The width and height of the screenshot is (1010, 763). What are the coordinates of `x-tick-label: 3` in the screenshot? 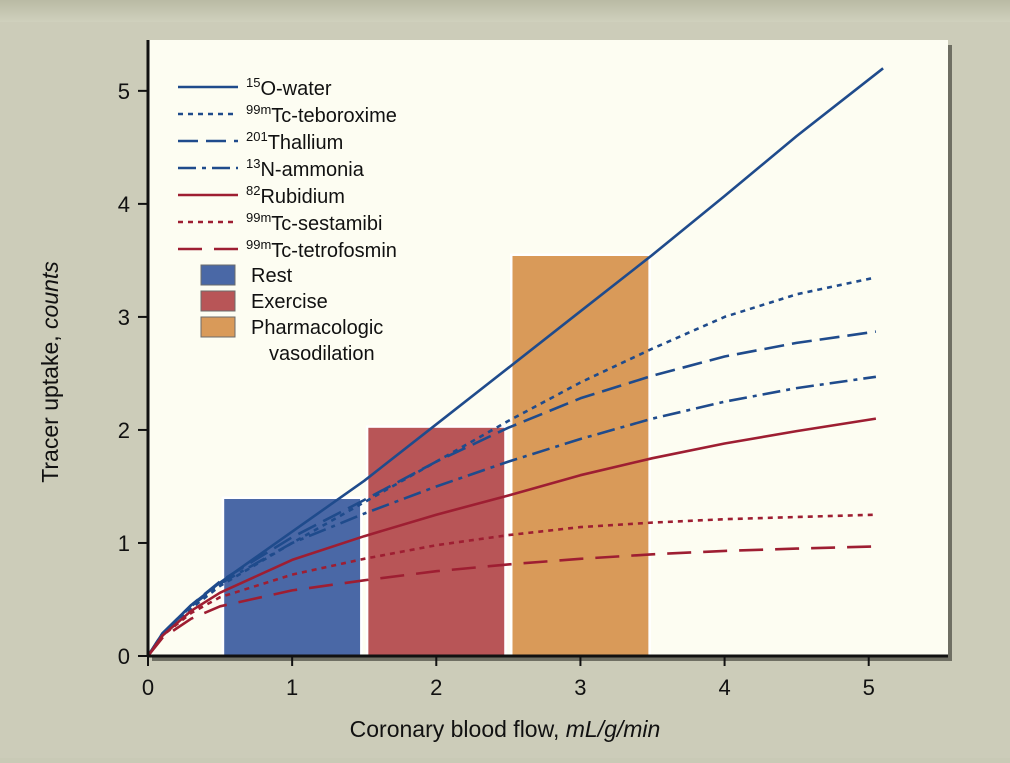 It's located at (580, 687).